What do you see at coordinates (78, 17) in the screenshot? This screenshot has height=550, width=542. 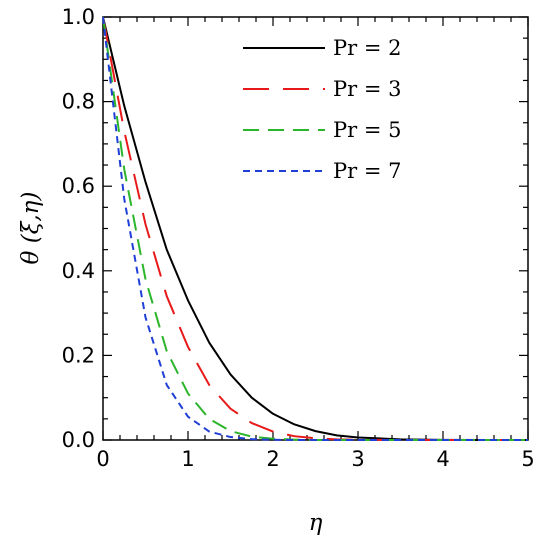 I see `y-tick-label: 1.0` at bounding box center [78, 17].